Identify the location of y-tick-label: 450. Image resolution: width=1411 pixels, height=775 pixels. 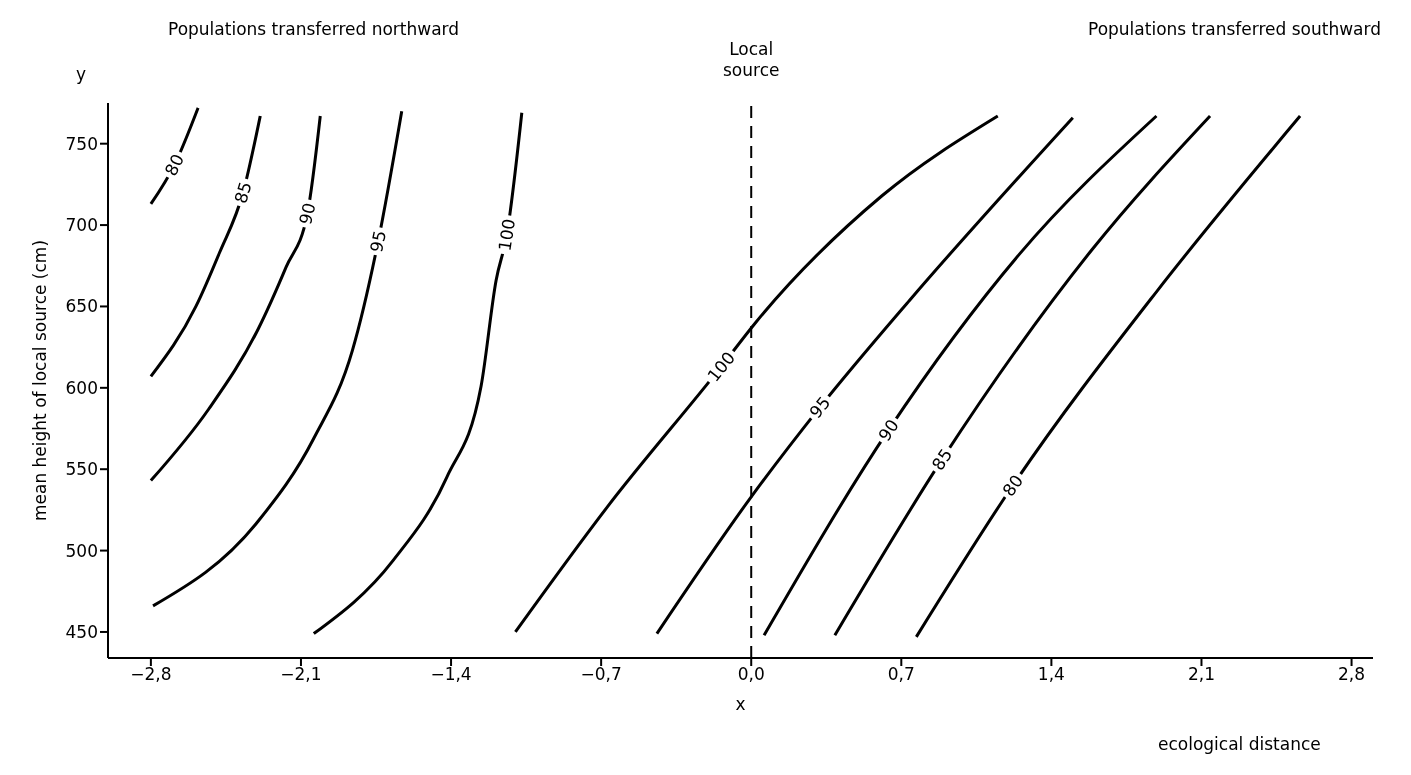
(81, 631).